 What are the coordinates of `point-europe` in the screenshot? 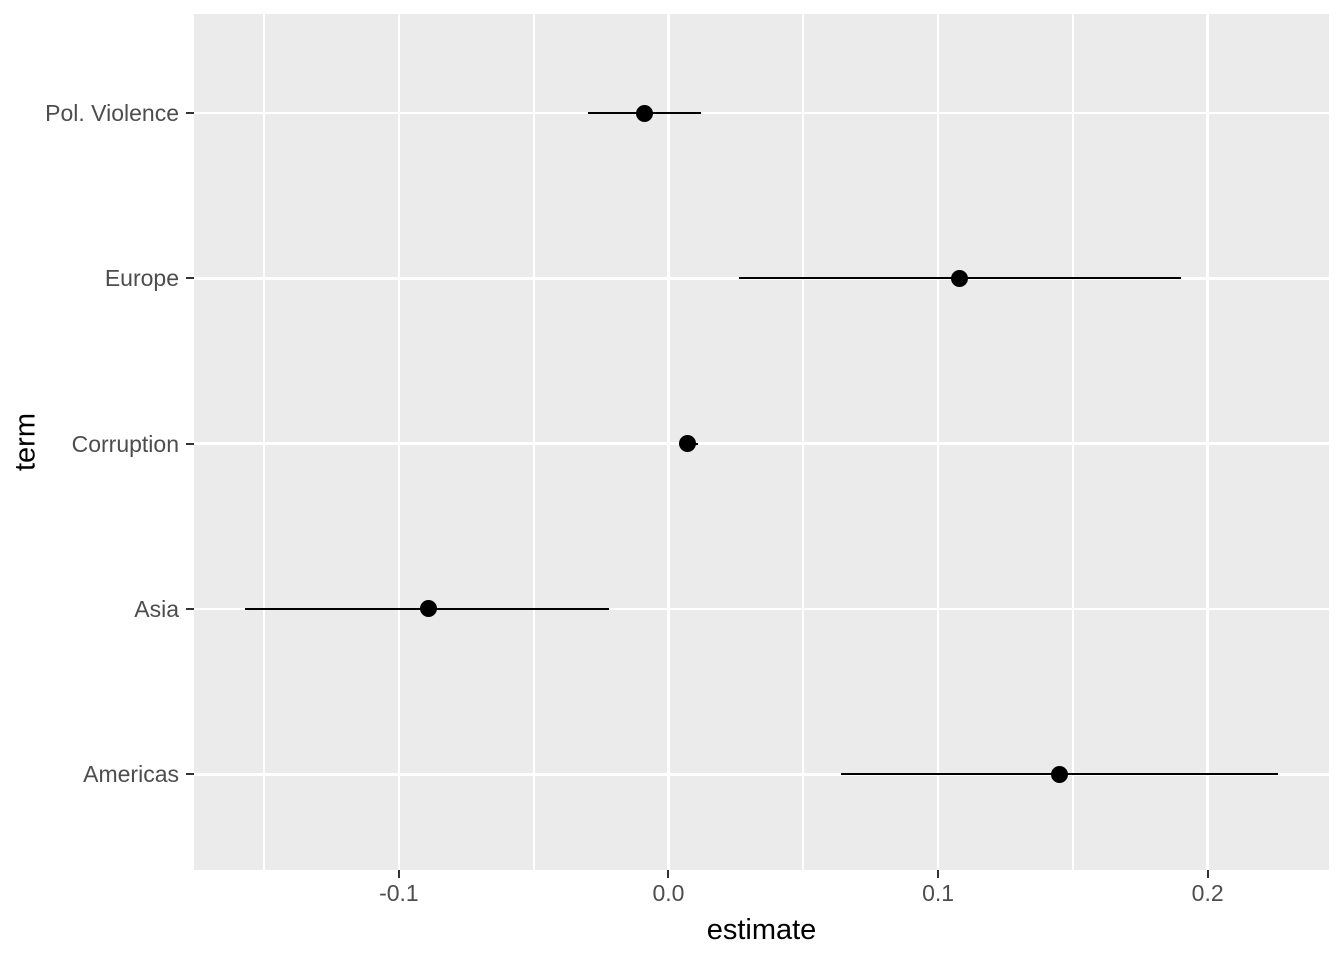 It's located at (960, 278).